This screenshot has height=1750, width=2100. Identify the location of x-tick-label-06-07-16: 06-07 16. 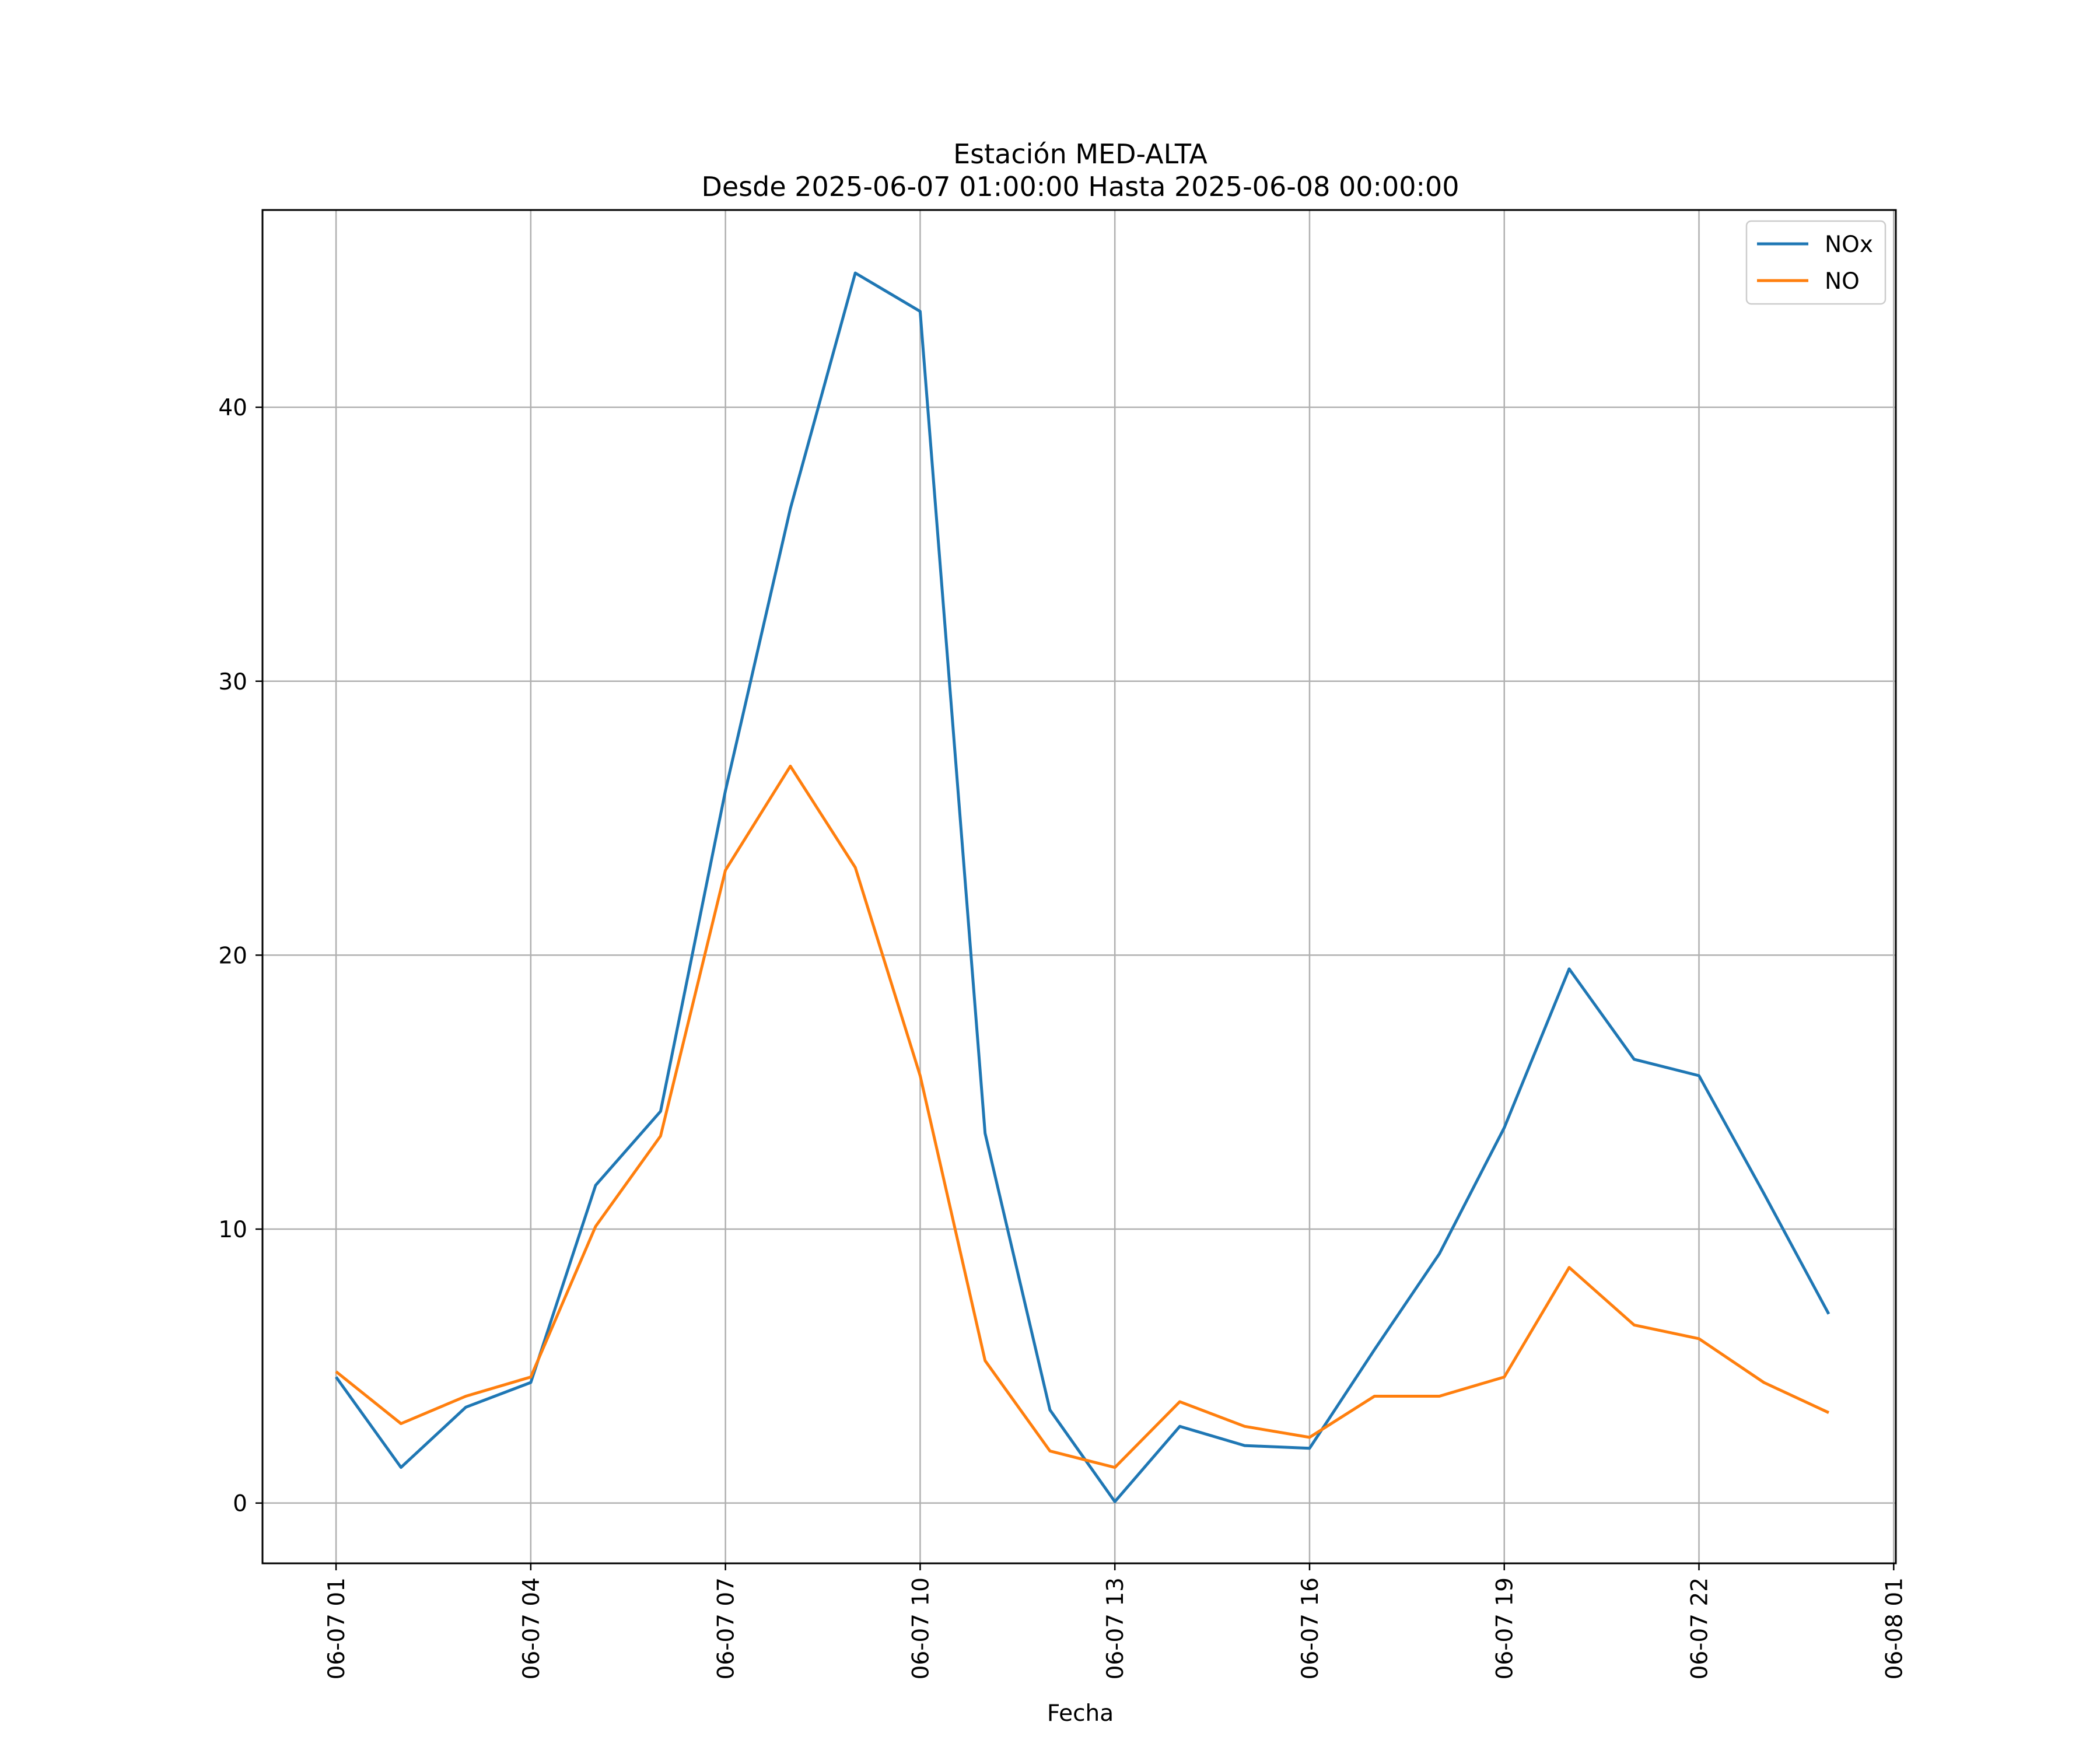
(1310, 1628).